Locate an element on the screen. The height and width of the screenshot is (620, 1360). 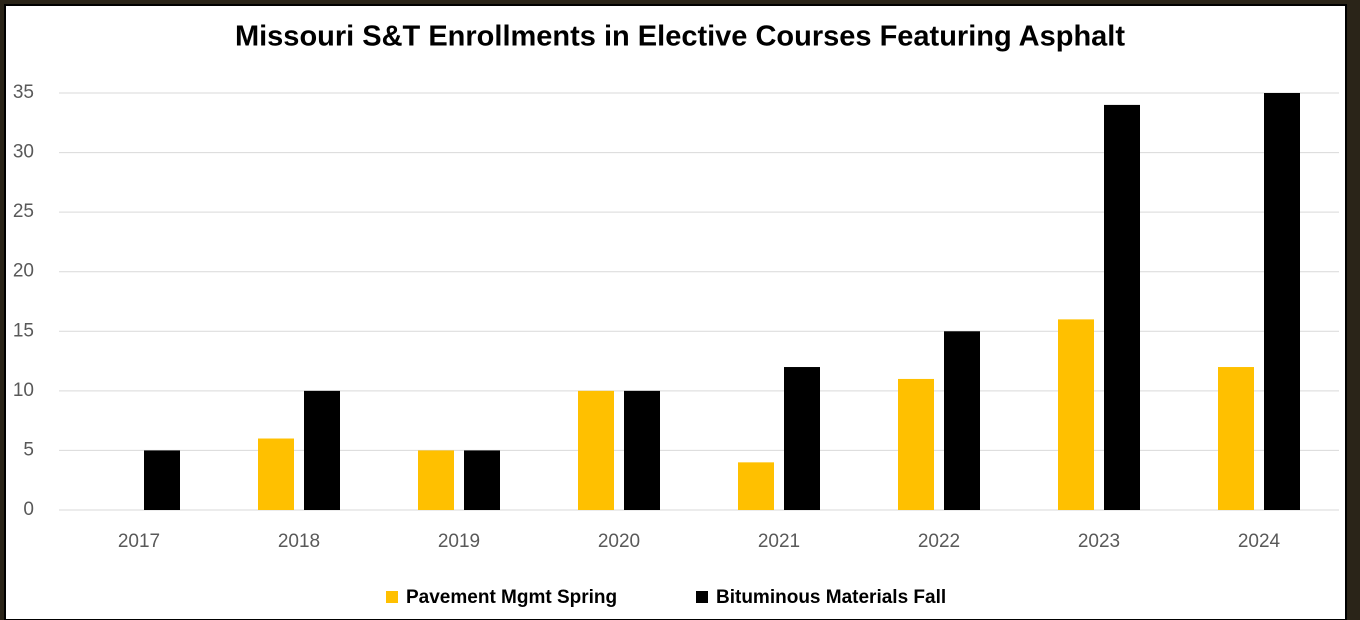
x-tick-label: 2017 is located at coordinates (139, 541).